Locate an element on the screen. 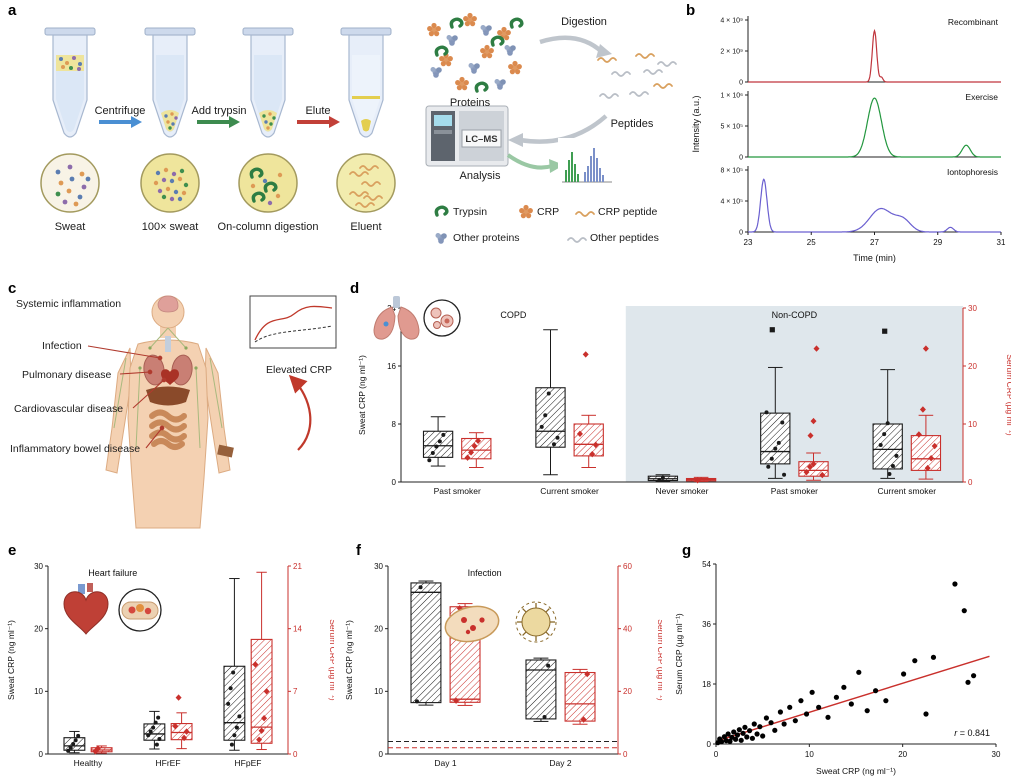 This screenshot has width=1011, height=780. panel-c-illustration is located at coordinates (212, 412).